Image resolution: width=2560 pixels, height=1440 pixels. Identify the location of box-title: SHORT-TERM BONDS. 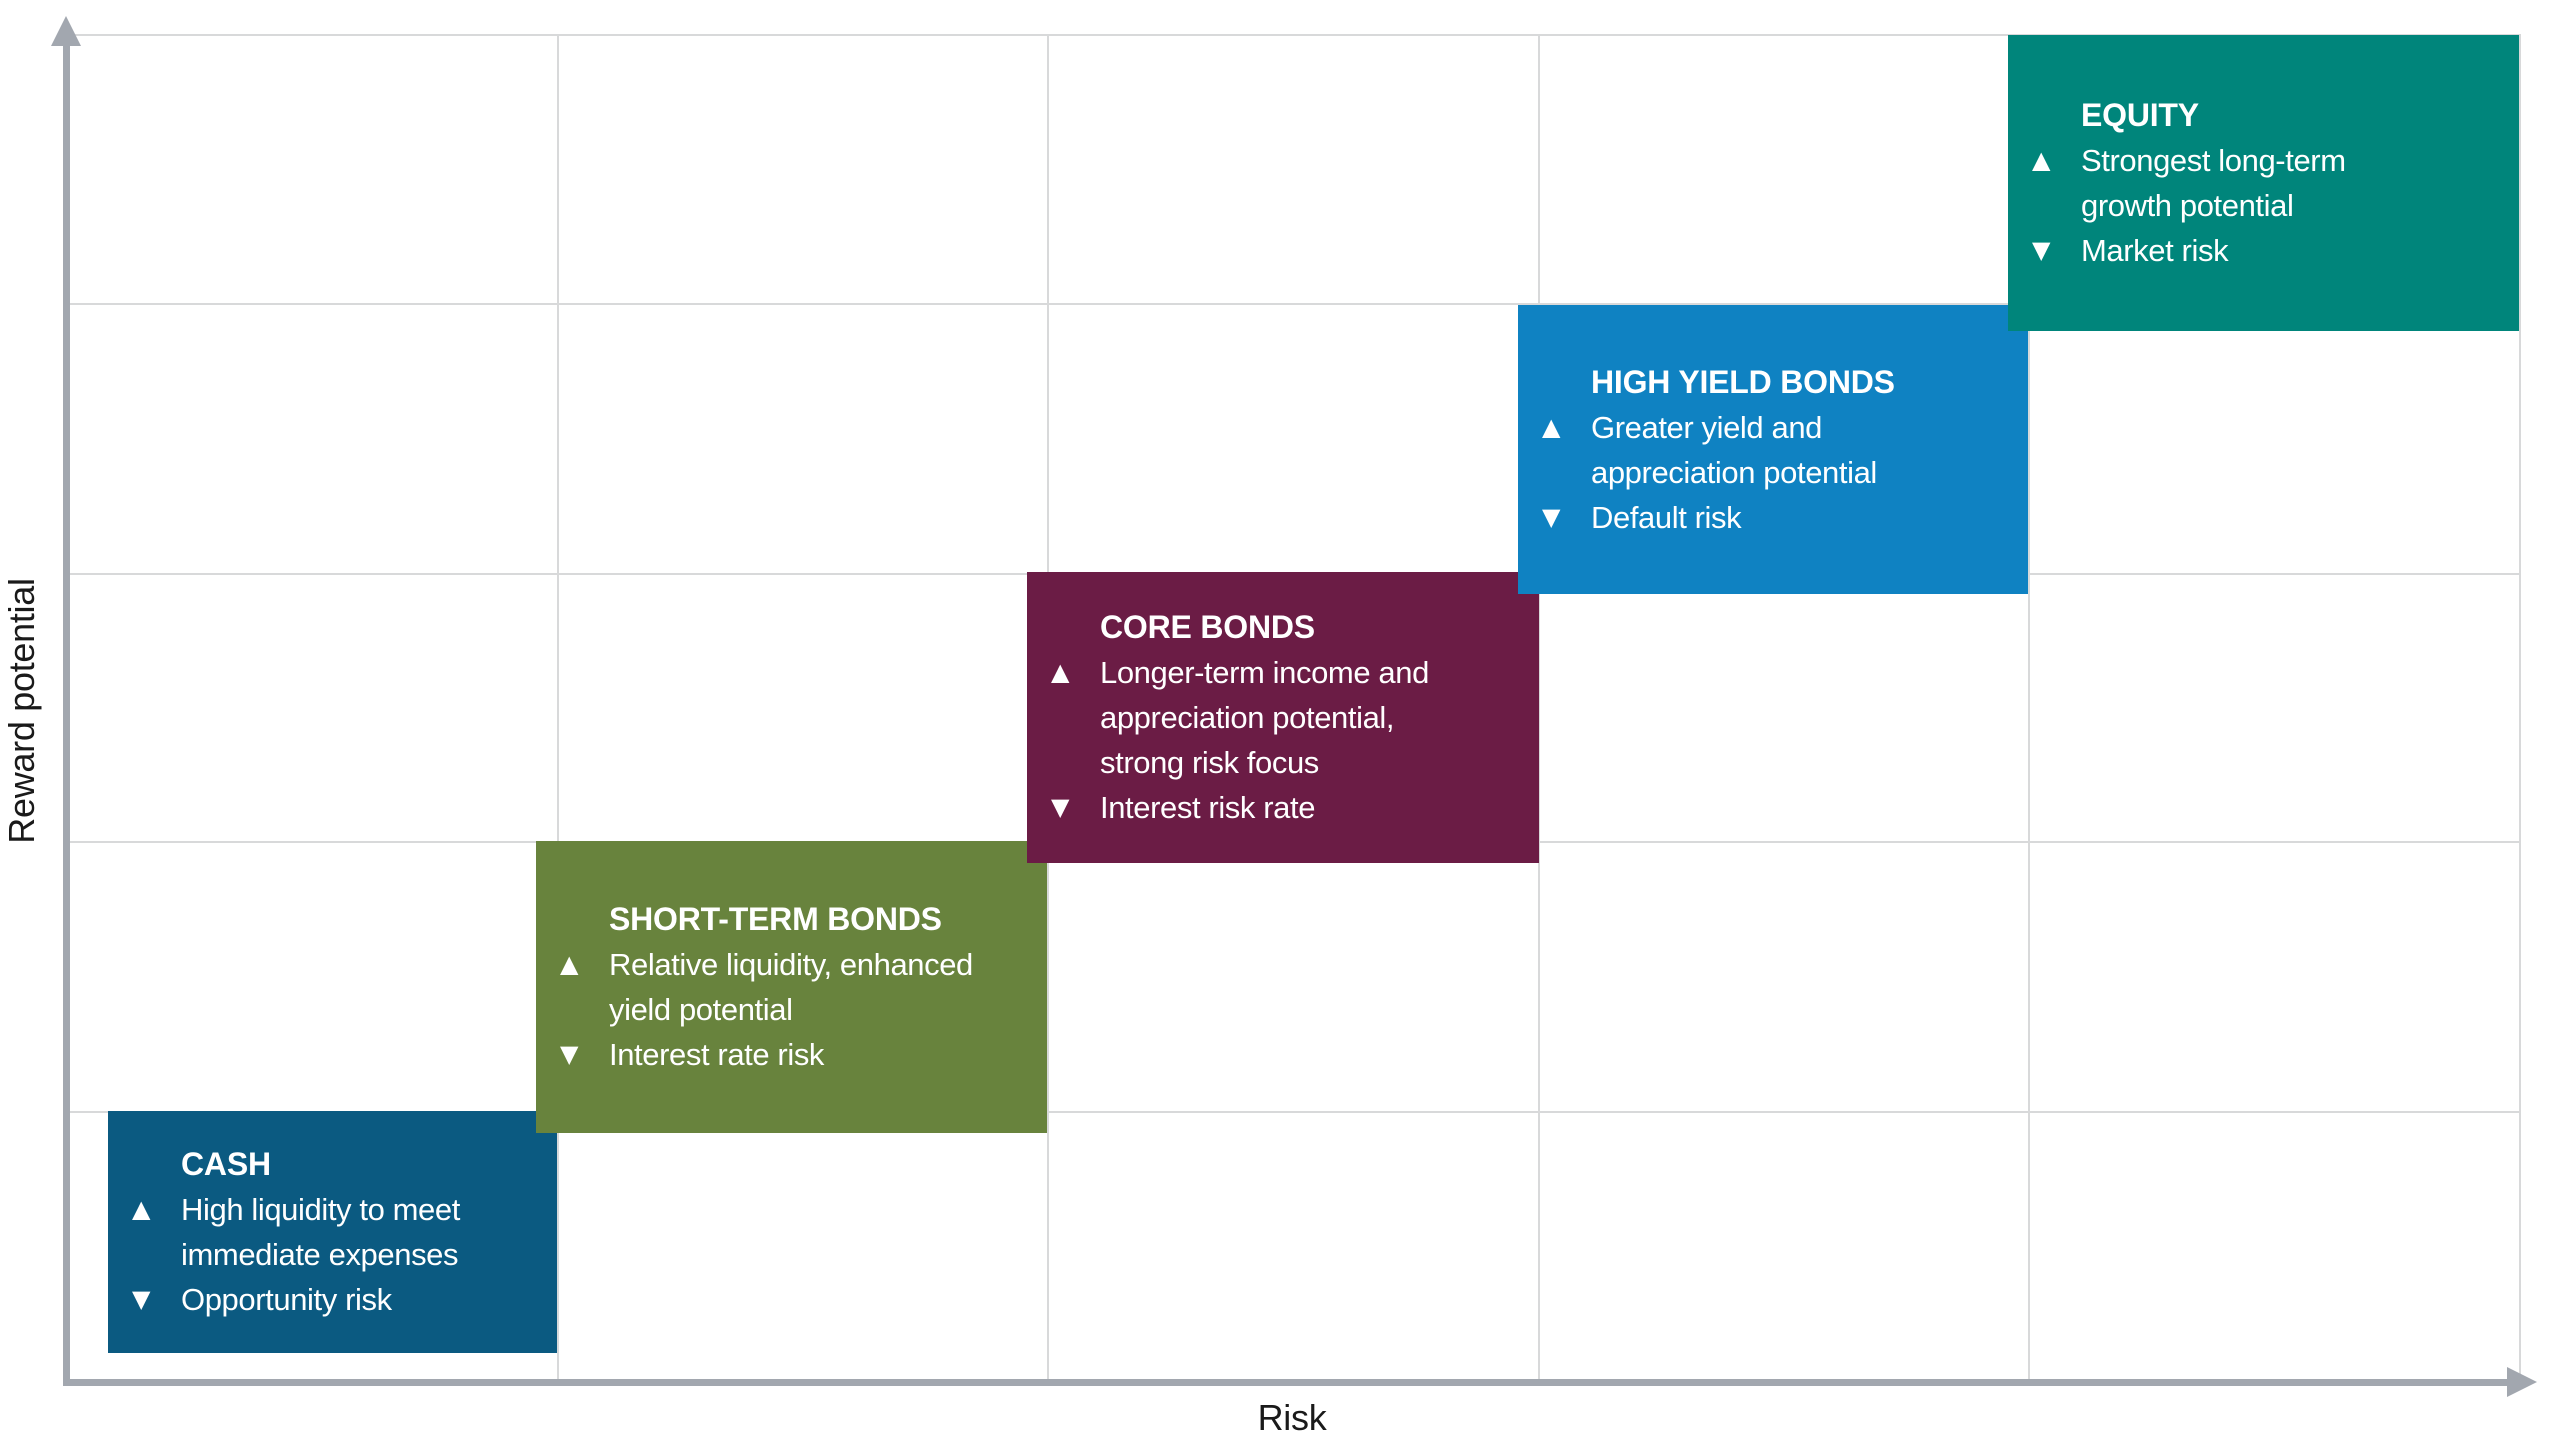
(775, 919).